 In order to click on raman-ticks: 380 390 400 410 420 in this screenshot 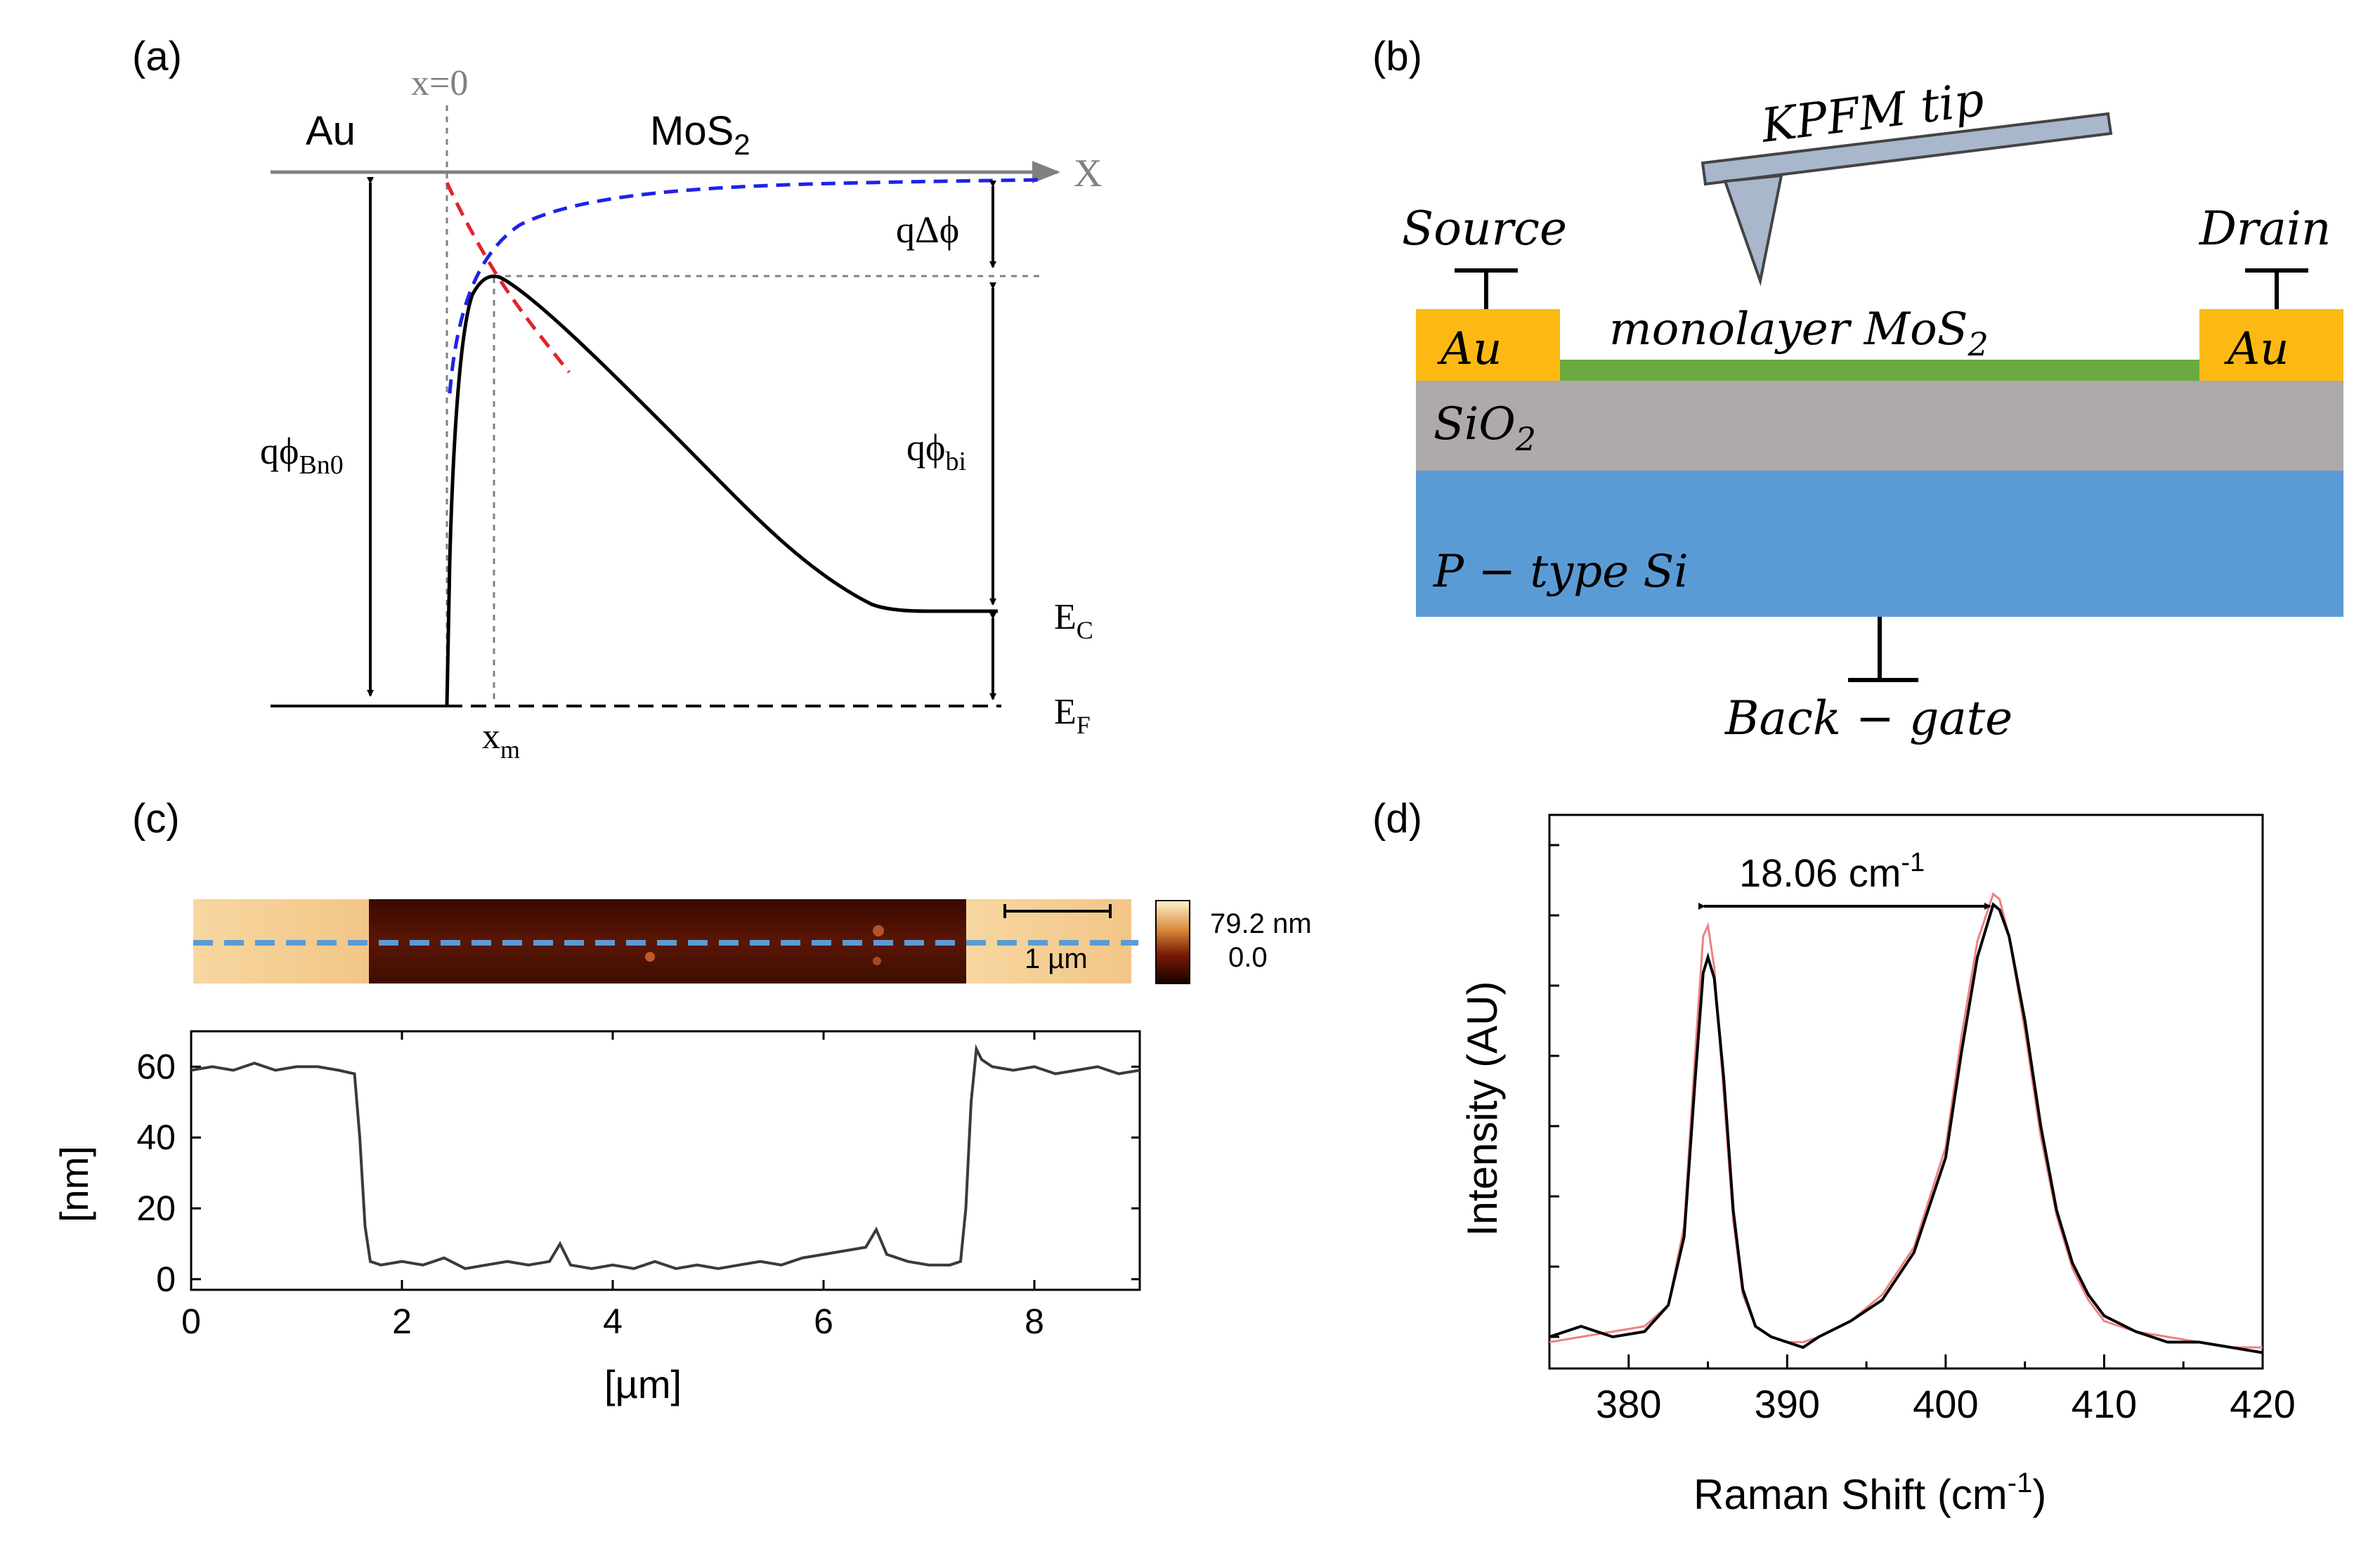, I will do `click(1922, 1135)`.